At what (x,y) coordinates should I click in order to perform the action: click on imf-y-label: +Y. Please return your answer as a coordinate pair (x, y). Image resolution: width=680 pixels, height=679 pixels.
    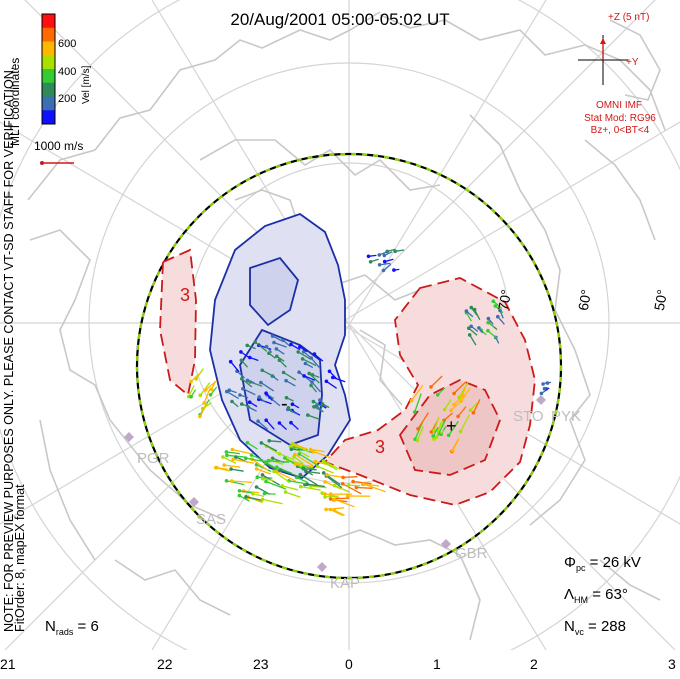
    Looking at the image, I should click on (632, 62).